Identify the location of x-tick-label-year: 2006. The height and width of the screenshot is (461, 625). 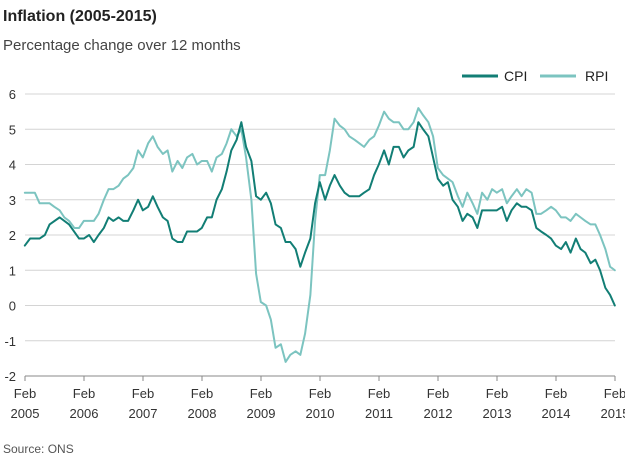
(84, 413).